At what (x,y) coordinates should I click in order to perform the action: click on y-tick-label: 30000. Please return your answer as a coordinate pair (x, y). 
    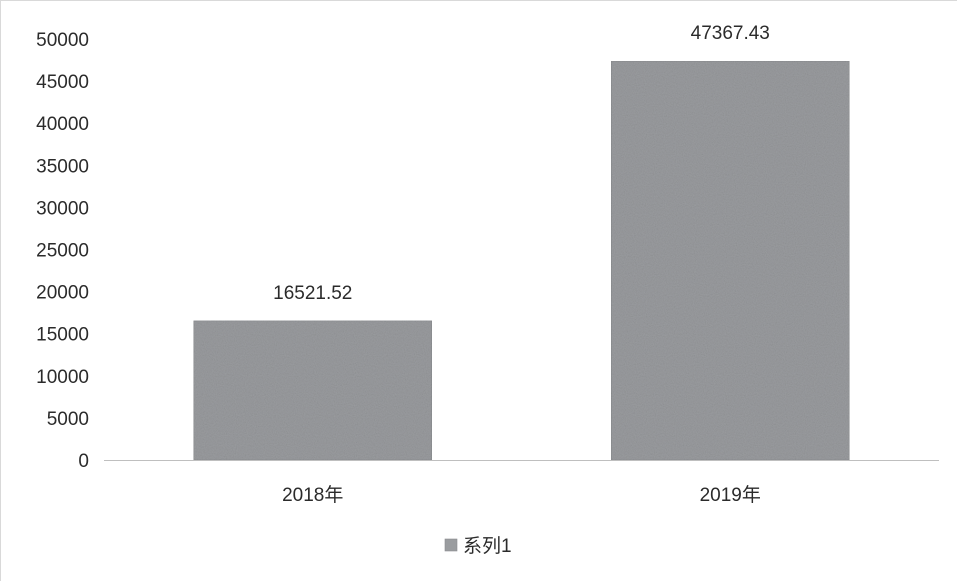
    Looking at the image, I should click on (62, 208).